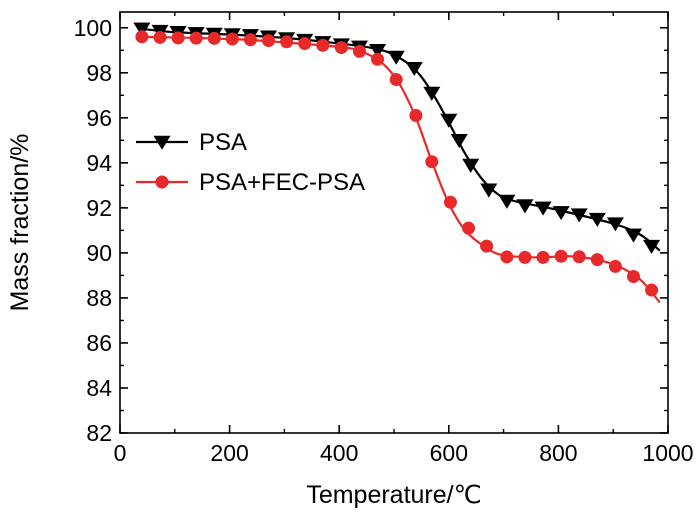  I want to click on y-tick-label: 92, so click(99, 208).